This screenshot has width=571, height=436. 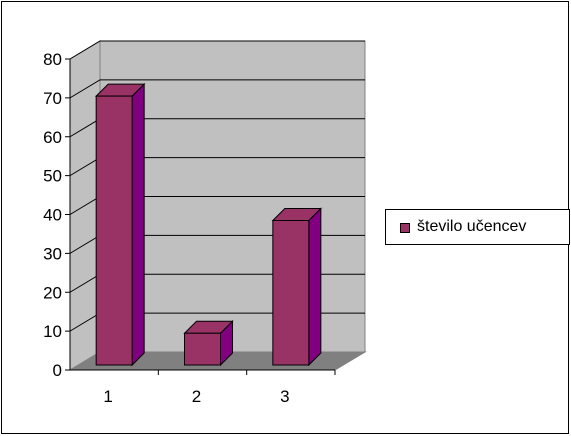 I want to click on legend-label: število učencev, so click(x=472, y=226).